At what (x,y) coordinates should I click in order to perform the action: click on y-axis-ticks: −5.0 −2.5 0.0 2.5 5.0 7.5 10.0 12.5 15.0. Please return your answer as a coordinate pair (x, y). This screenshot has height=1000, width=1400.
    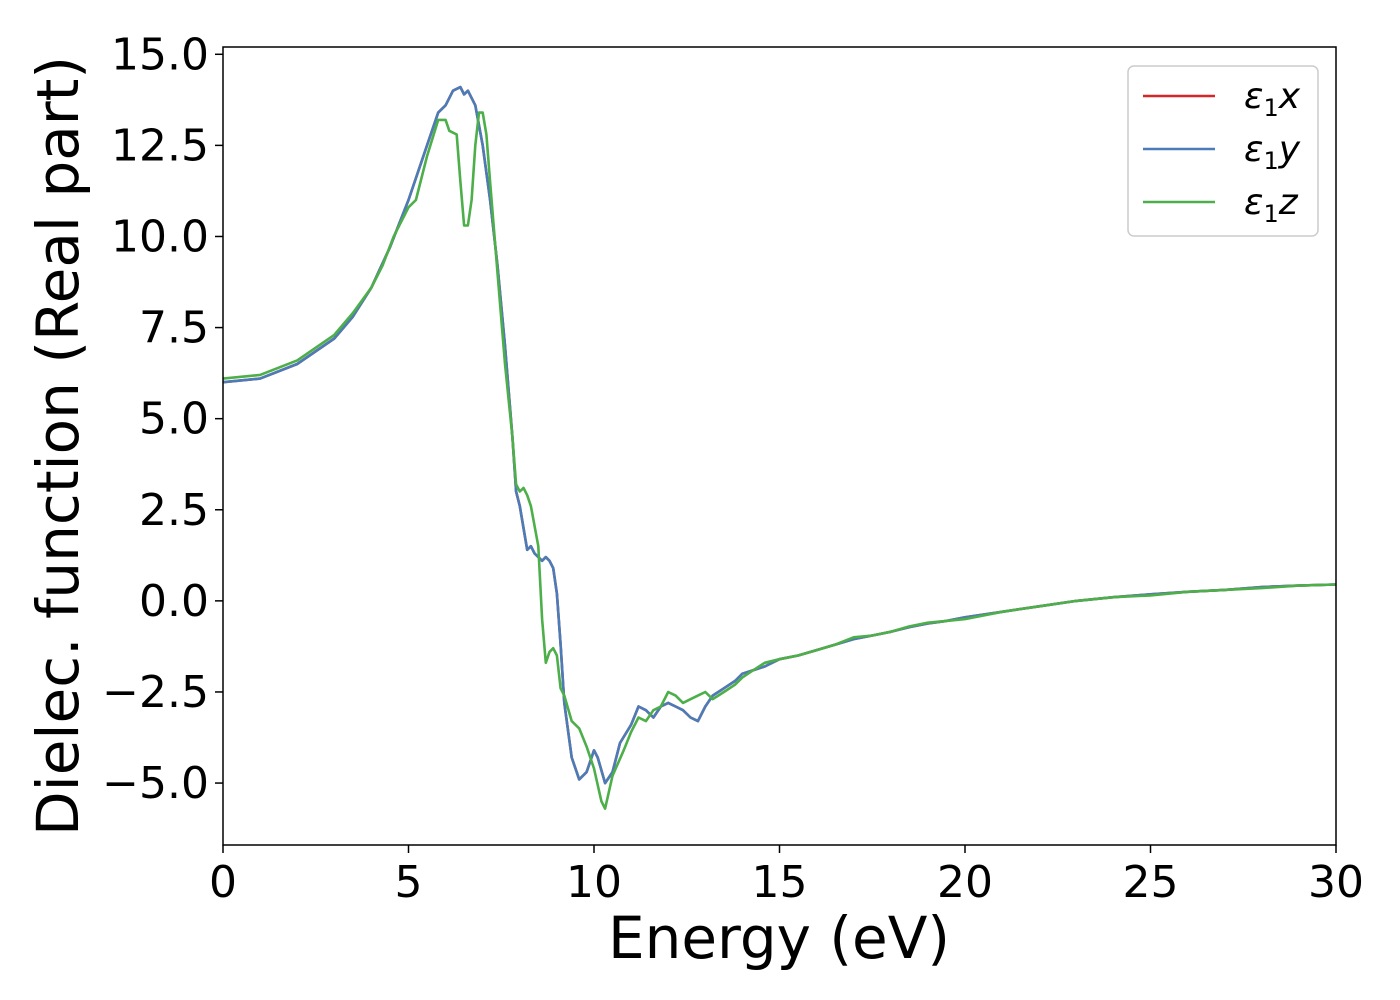
    Looking at the image, I should click on (162, 419).